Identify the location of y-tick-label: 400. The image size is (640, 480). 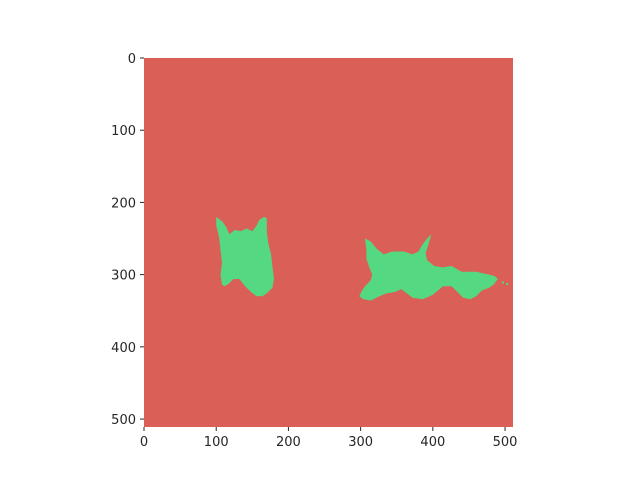
(123, 348).